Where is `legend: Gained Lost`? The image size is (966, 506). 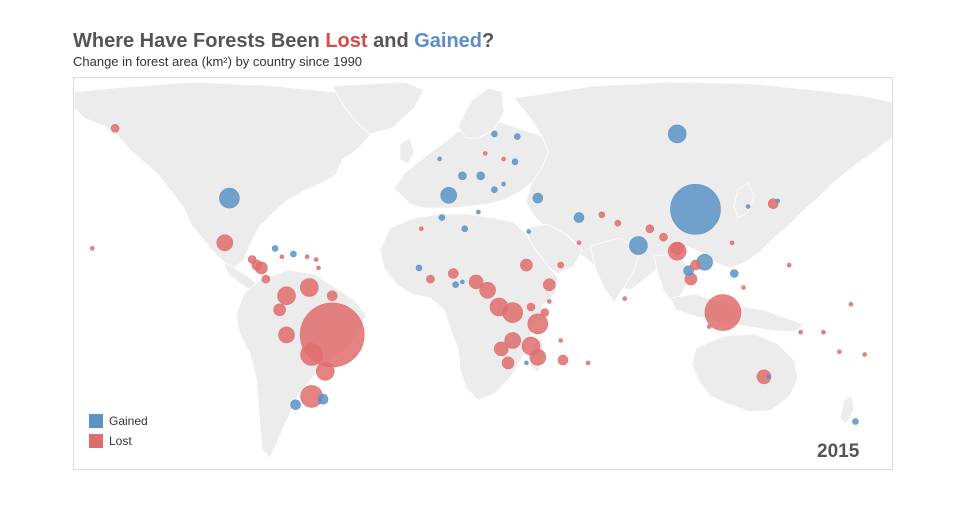 legend: Gained Lost is located at coordinates (118, 431).